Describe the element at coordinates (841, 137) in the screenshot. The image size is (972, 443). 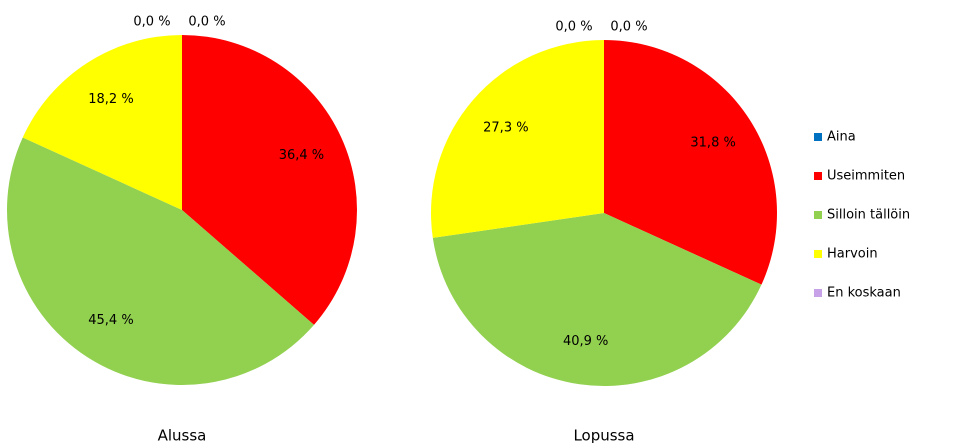
I see `legend-label: Aina` at that location.